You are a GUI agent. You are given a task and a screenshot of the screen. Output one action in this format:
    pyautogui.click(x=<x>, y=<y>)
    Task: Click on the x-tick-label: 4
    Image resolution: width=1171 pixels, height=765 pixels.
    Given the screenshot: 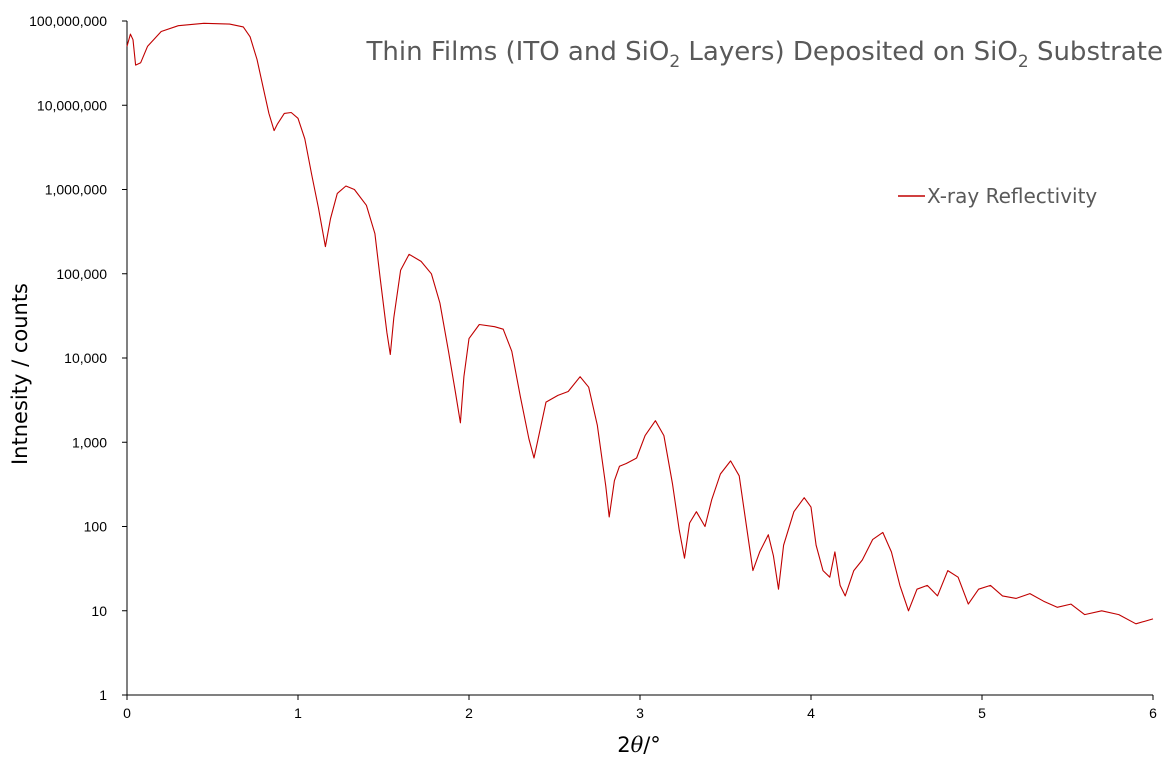 What is the action you would take?
    pyautogui.click(x=811, y=713)
    